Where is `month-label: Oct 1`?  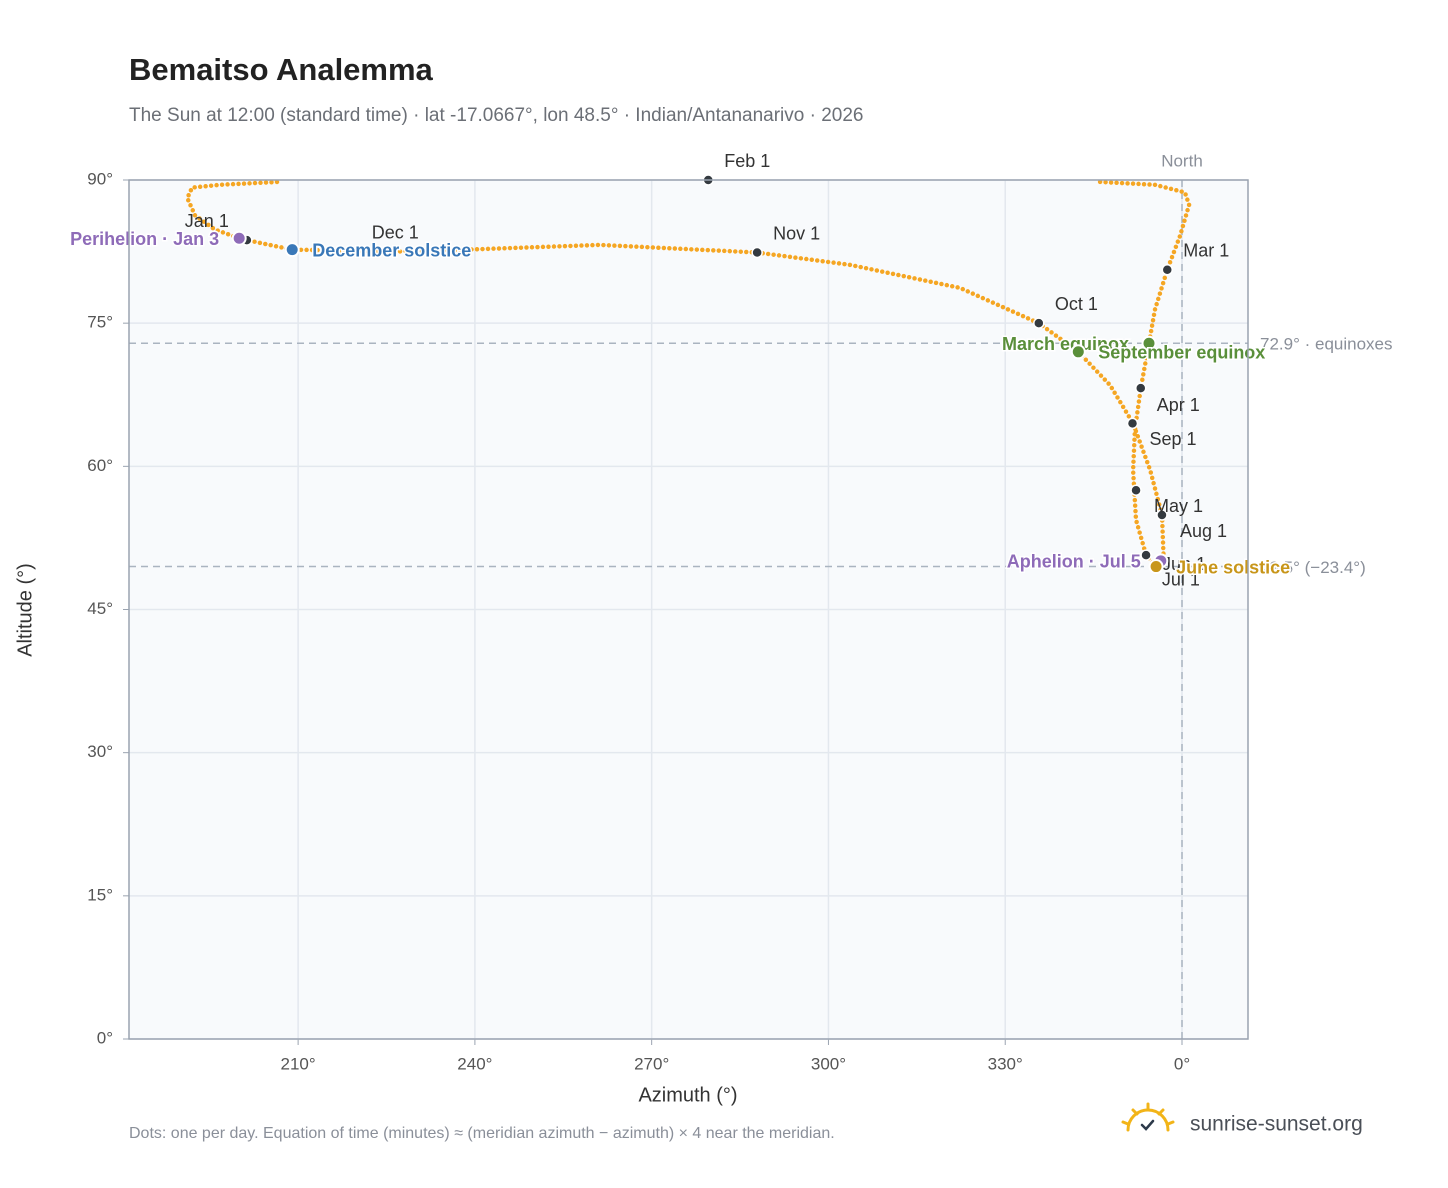 month-label: Oct 1 is located at coordinates (1076, 304).